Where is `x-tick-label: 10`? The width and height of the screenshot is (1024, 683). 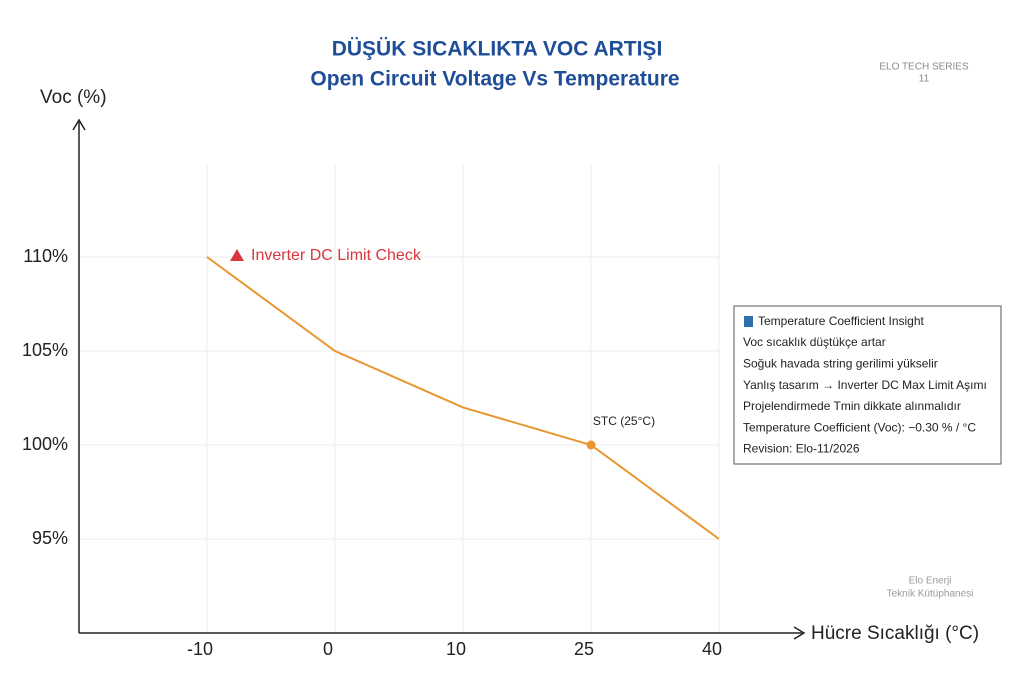 x-tick-label: 10 is located at coordinates (456, 649).